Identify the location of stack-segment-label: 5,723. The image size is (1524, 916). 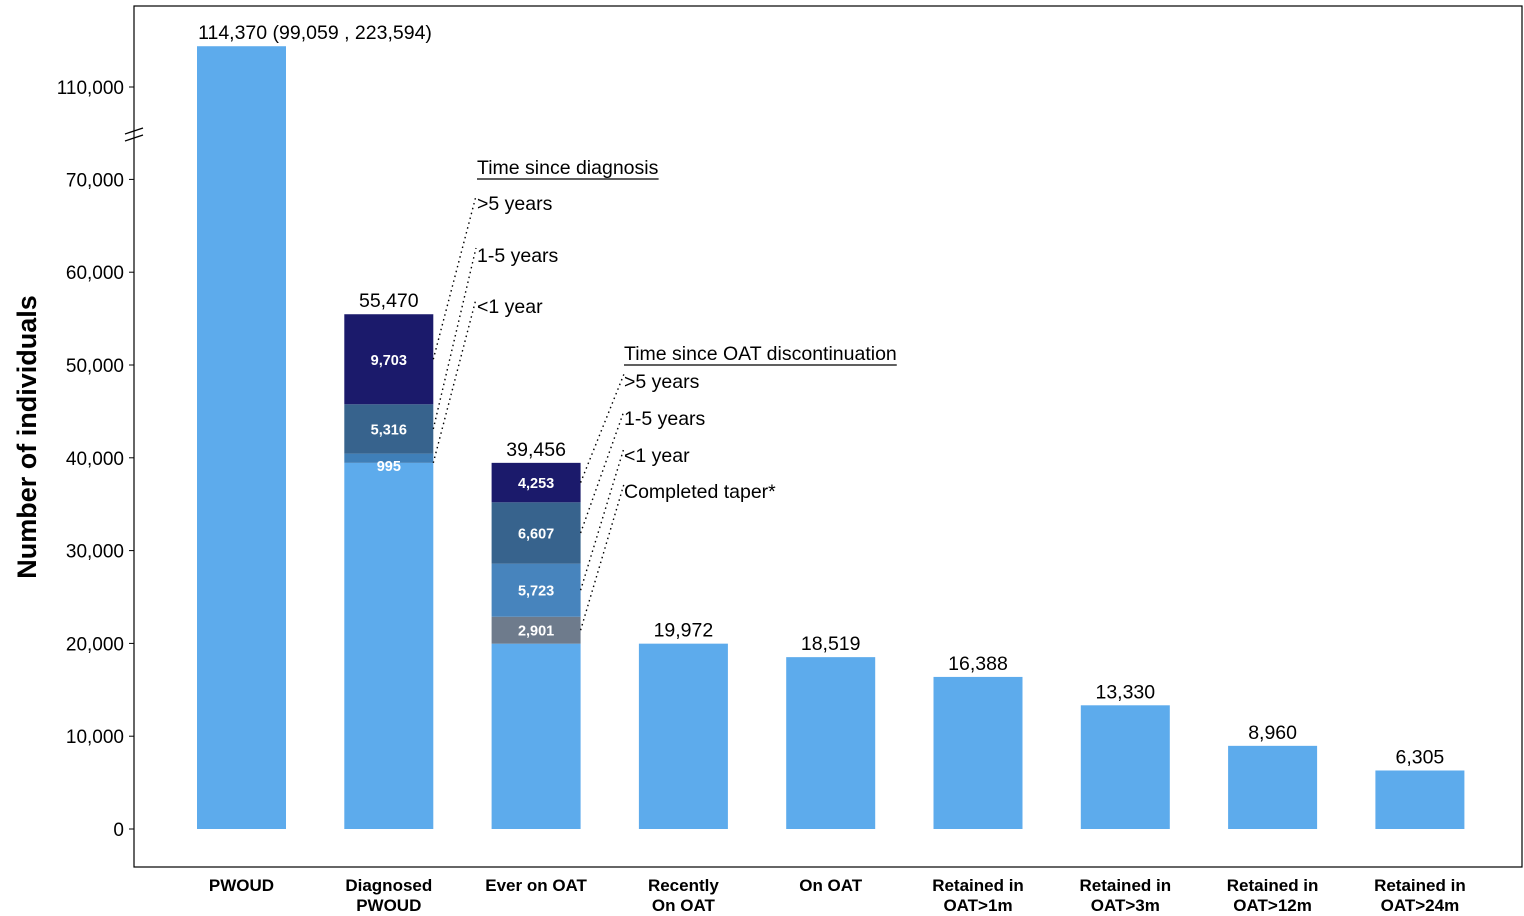
(536, 592).